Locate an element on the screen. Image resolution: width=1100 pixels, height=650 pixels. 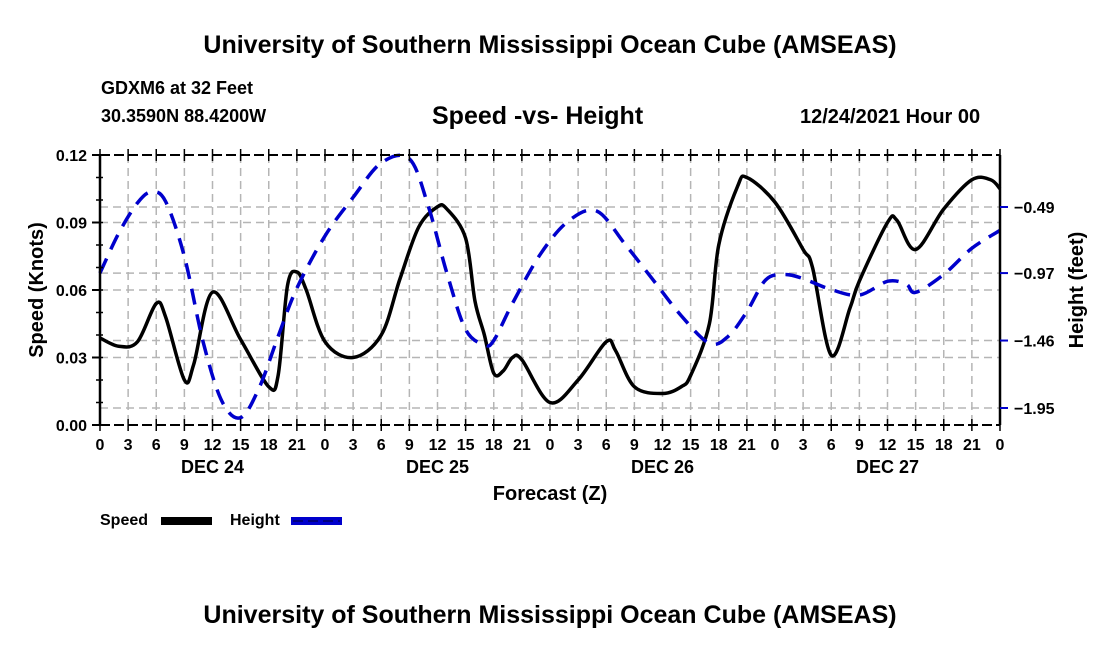
y2-axis-title: Height (feet) is located at coordinates (1077, 290).